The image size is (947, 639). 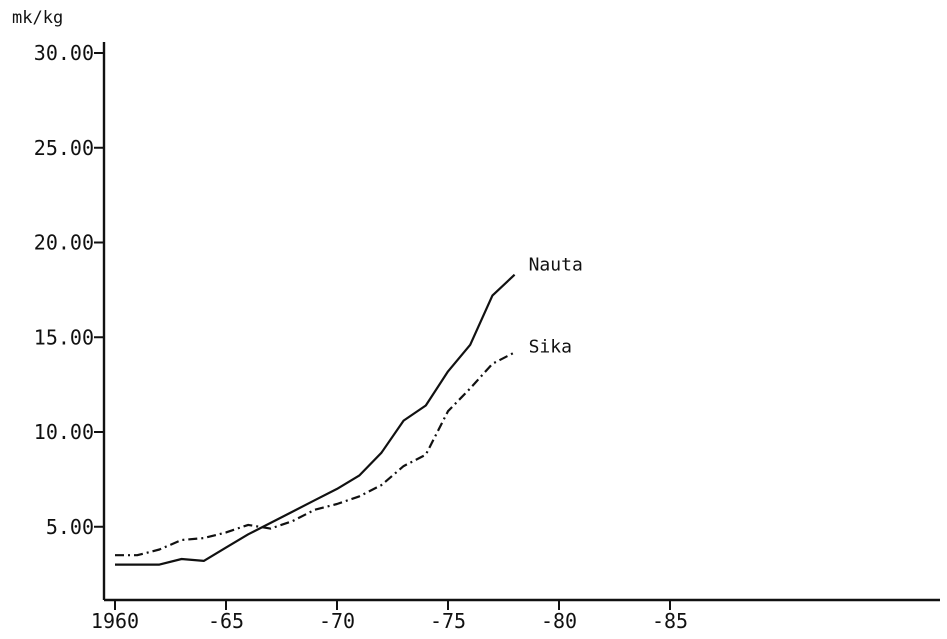 I want to click on series-line-sika, so click(x=315, y=454).